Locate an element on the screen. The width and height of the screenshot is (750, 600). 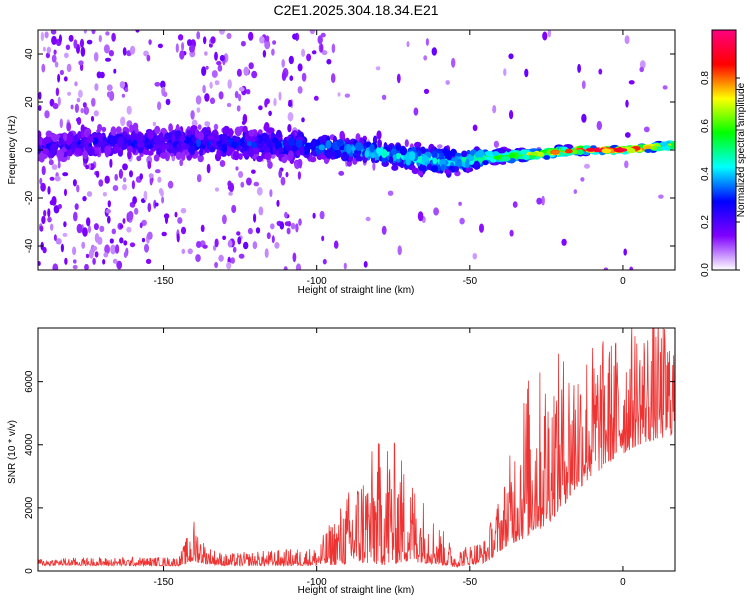
spectrogram-y-tick-label: 40 is located at coordinates (29, 54).